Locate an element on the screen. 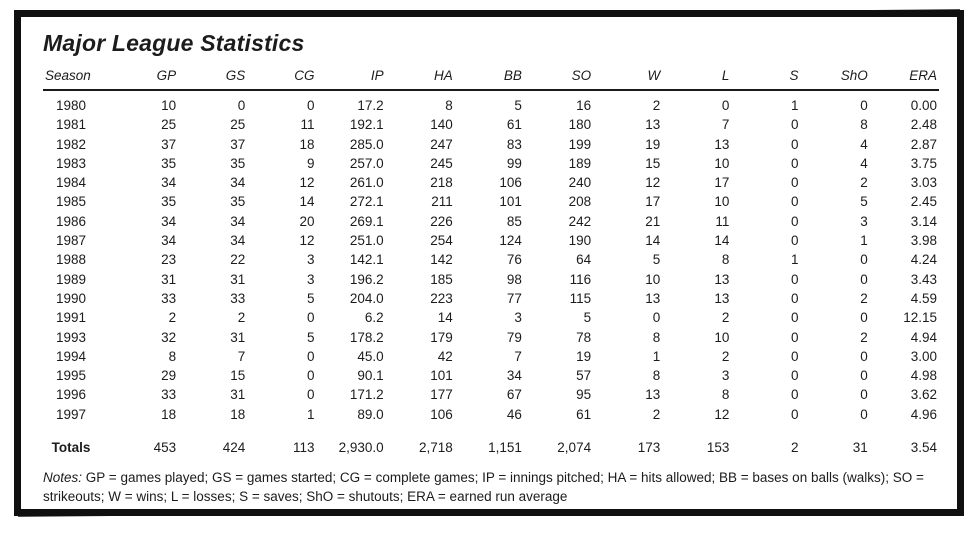 This screenshot has height=535, width=980. stat-cell: 7 is located at coordinates (518, 356).